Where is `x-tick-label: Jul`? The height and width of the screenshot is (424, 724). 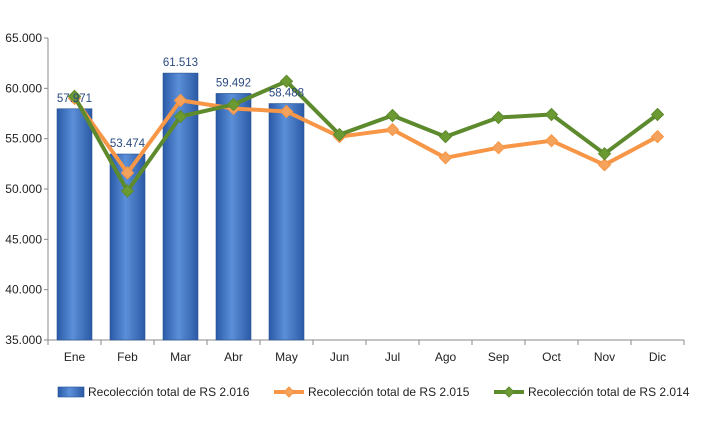 x-tick-label: Jul is located at coordinates (392, 357).